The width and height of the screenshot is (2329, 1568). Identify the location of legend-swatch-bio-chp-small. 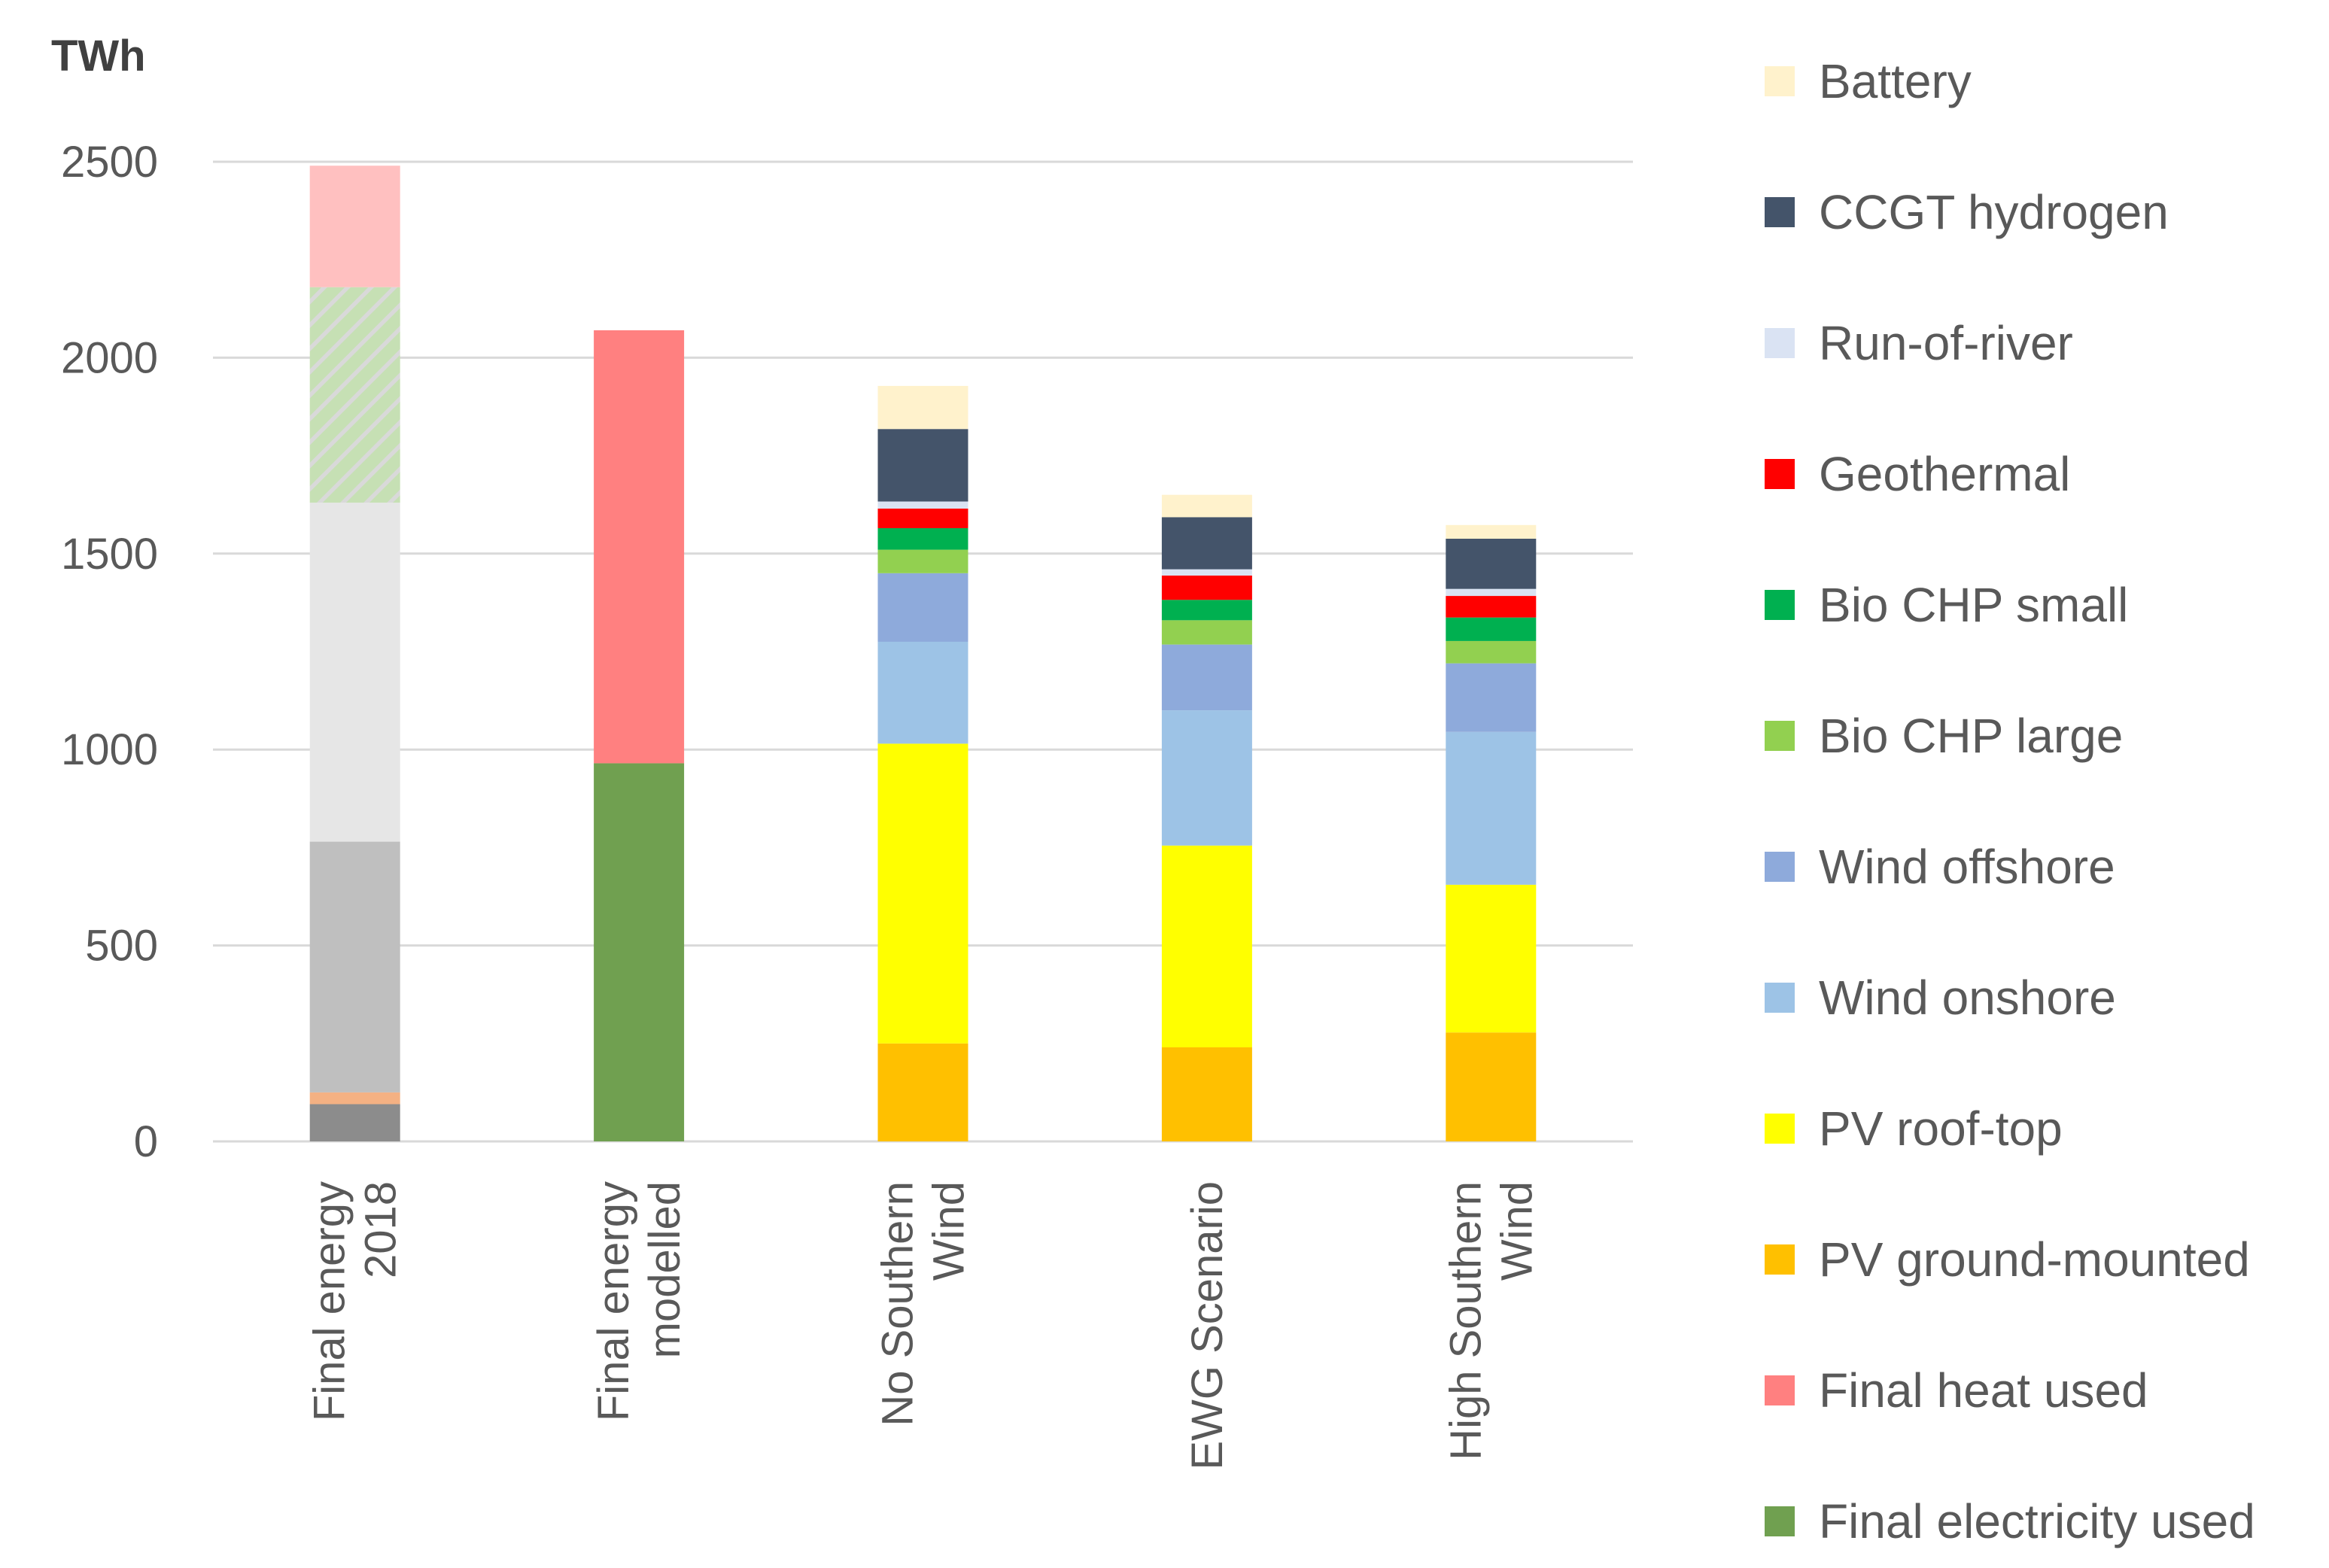
(1780, 605).